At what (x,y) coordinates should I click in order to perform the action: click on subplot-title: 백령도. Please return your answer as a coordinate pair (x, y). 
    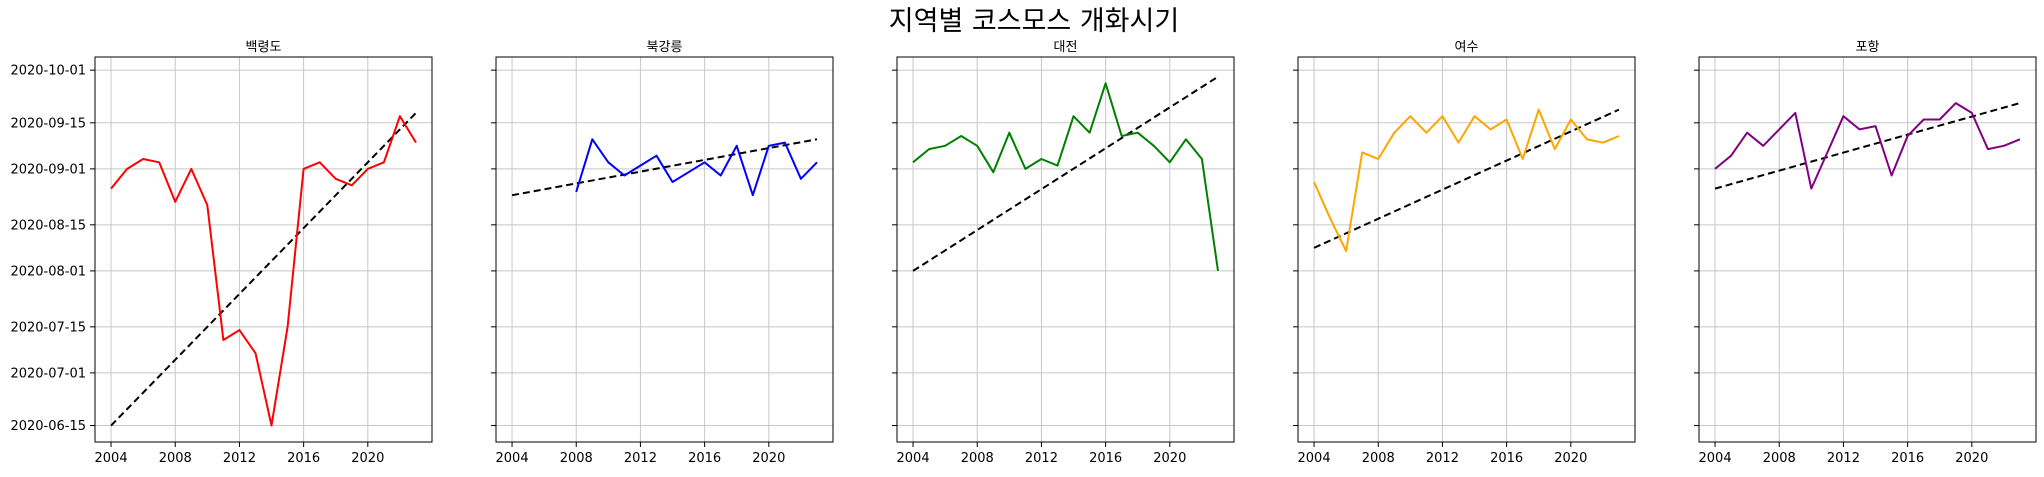
    Looking at the image, I should click on (264, 47).